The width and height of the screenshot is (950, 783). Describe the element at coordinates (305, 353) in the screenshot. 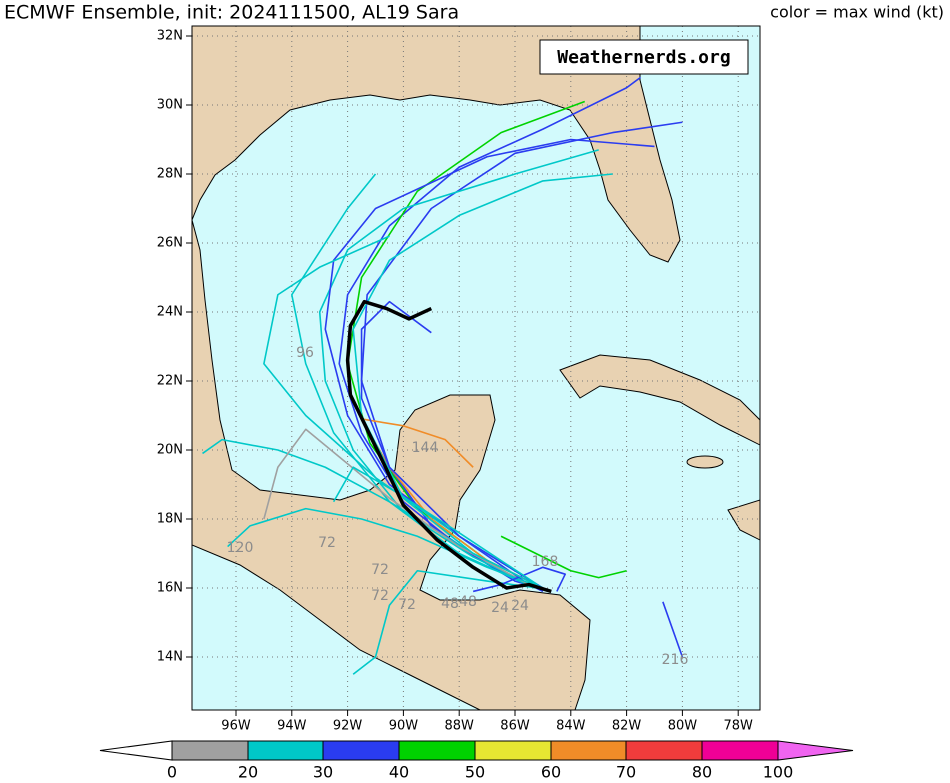

I see `hour-label: 96` at that location.